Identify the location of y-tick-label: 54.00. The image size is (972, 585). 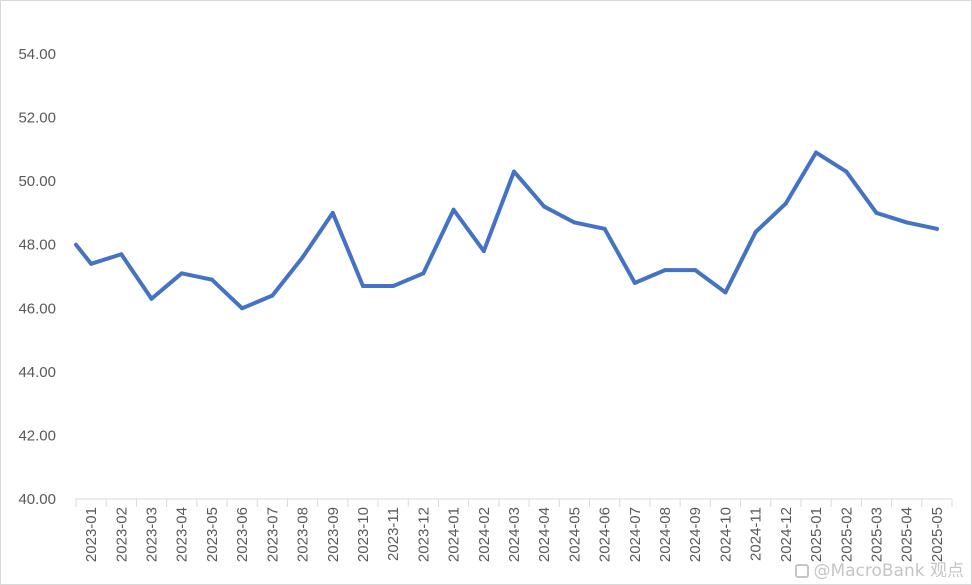
(37, 54).